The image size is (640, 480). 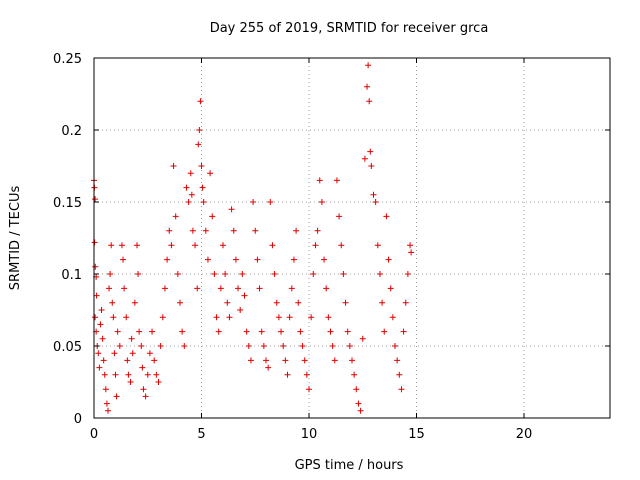 What do you see at coordinates (416, 434) in the screenshot?
I see `x-tick-label: 15` at bounding box center [416, 434].